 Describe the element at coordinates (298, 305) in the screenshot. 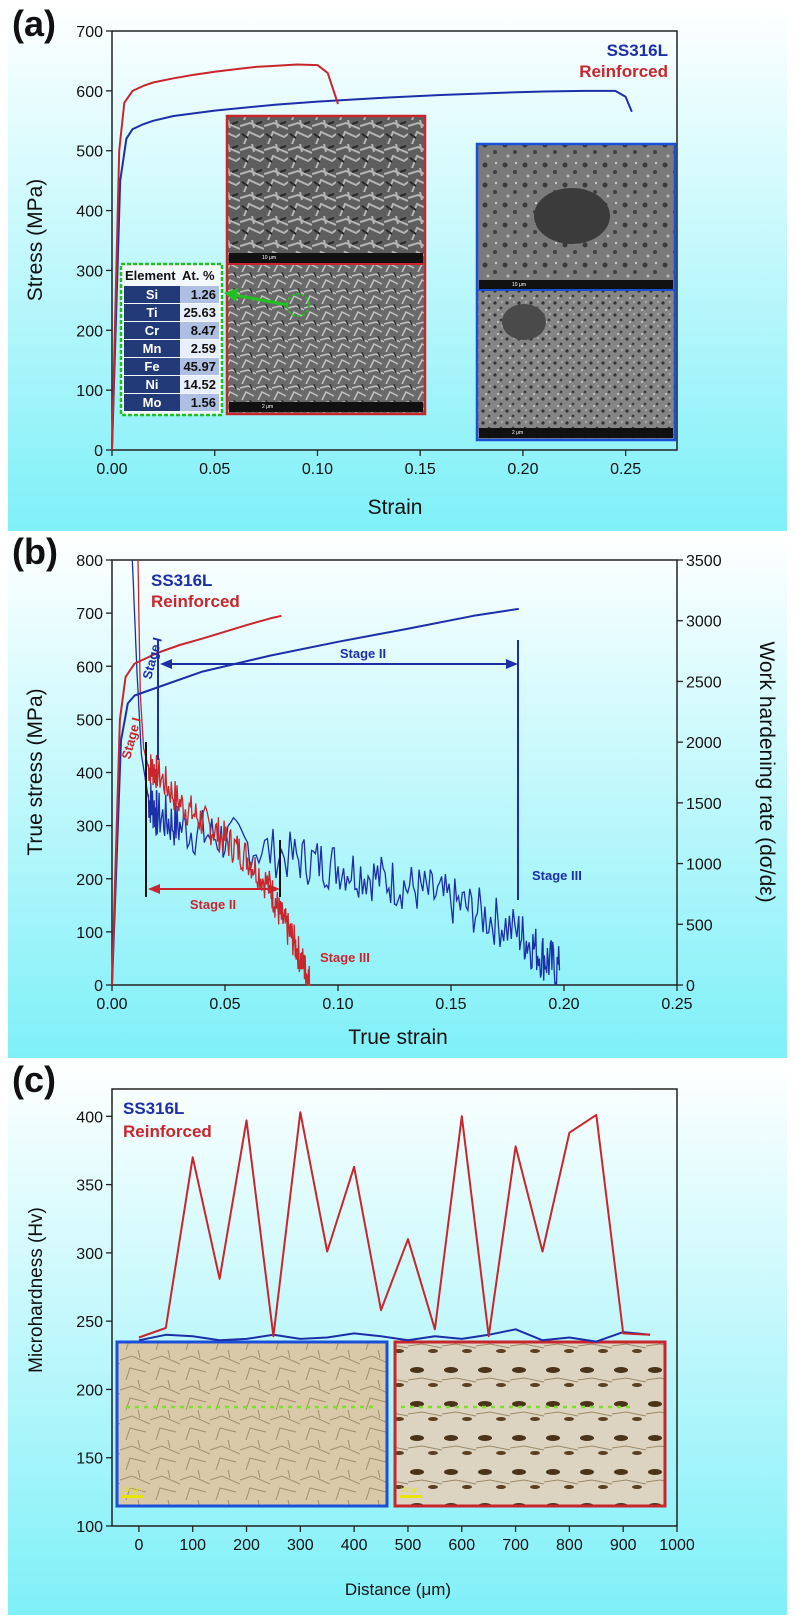

I see `eds-spot-marker` at that location.